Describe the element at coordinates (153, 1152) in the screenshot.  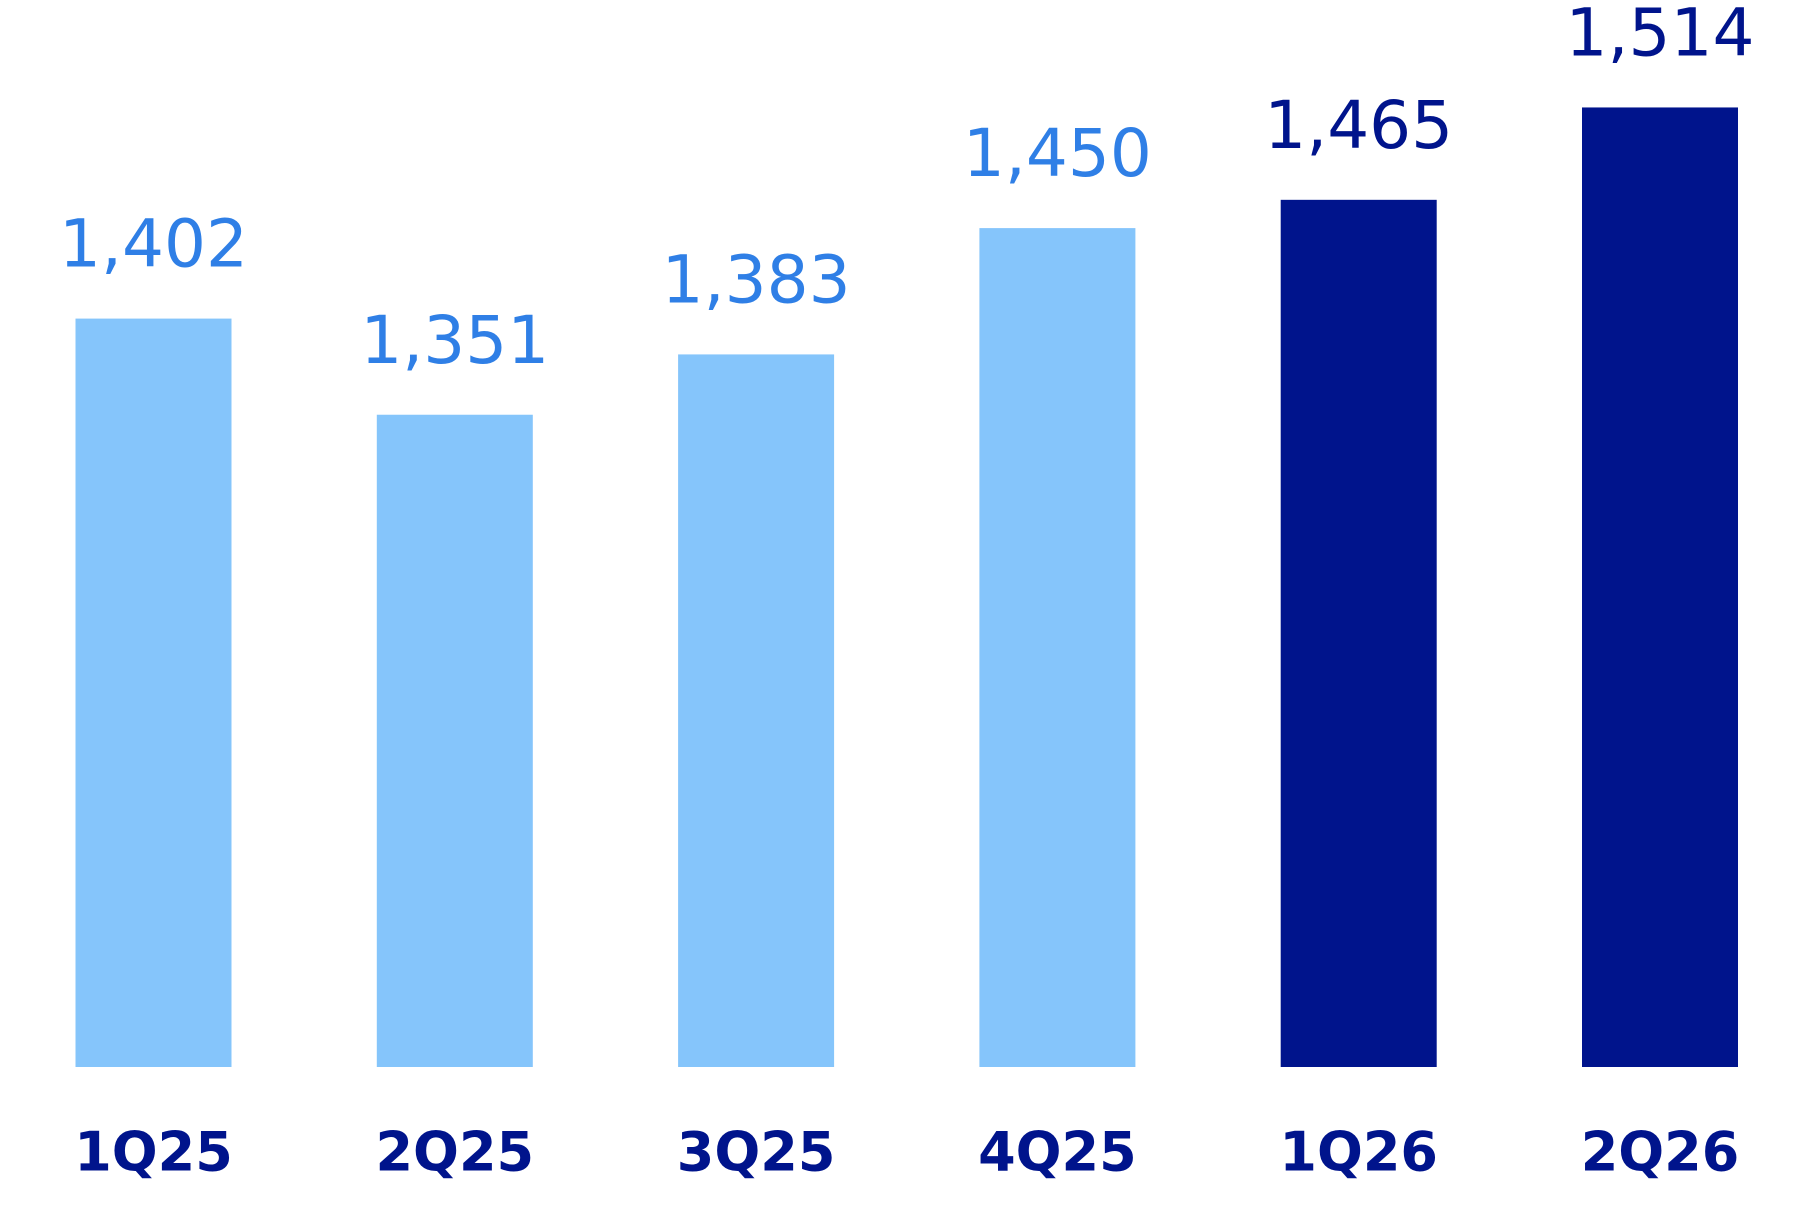
I see `x-tick-label: 1Q25` at that location.